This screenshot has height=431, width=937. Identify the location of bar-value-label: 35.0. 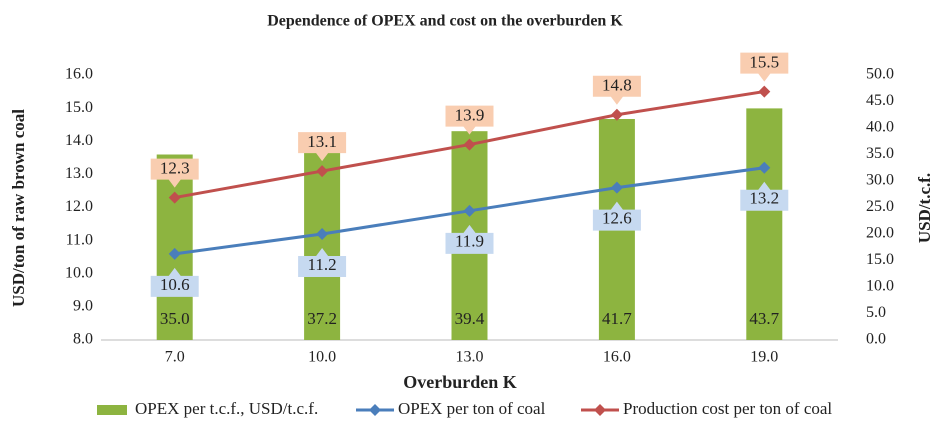
(175, 318).